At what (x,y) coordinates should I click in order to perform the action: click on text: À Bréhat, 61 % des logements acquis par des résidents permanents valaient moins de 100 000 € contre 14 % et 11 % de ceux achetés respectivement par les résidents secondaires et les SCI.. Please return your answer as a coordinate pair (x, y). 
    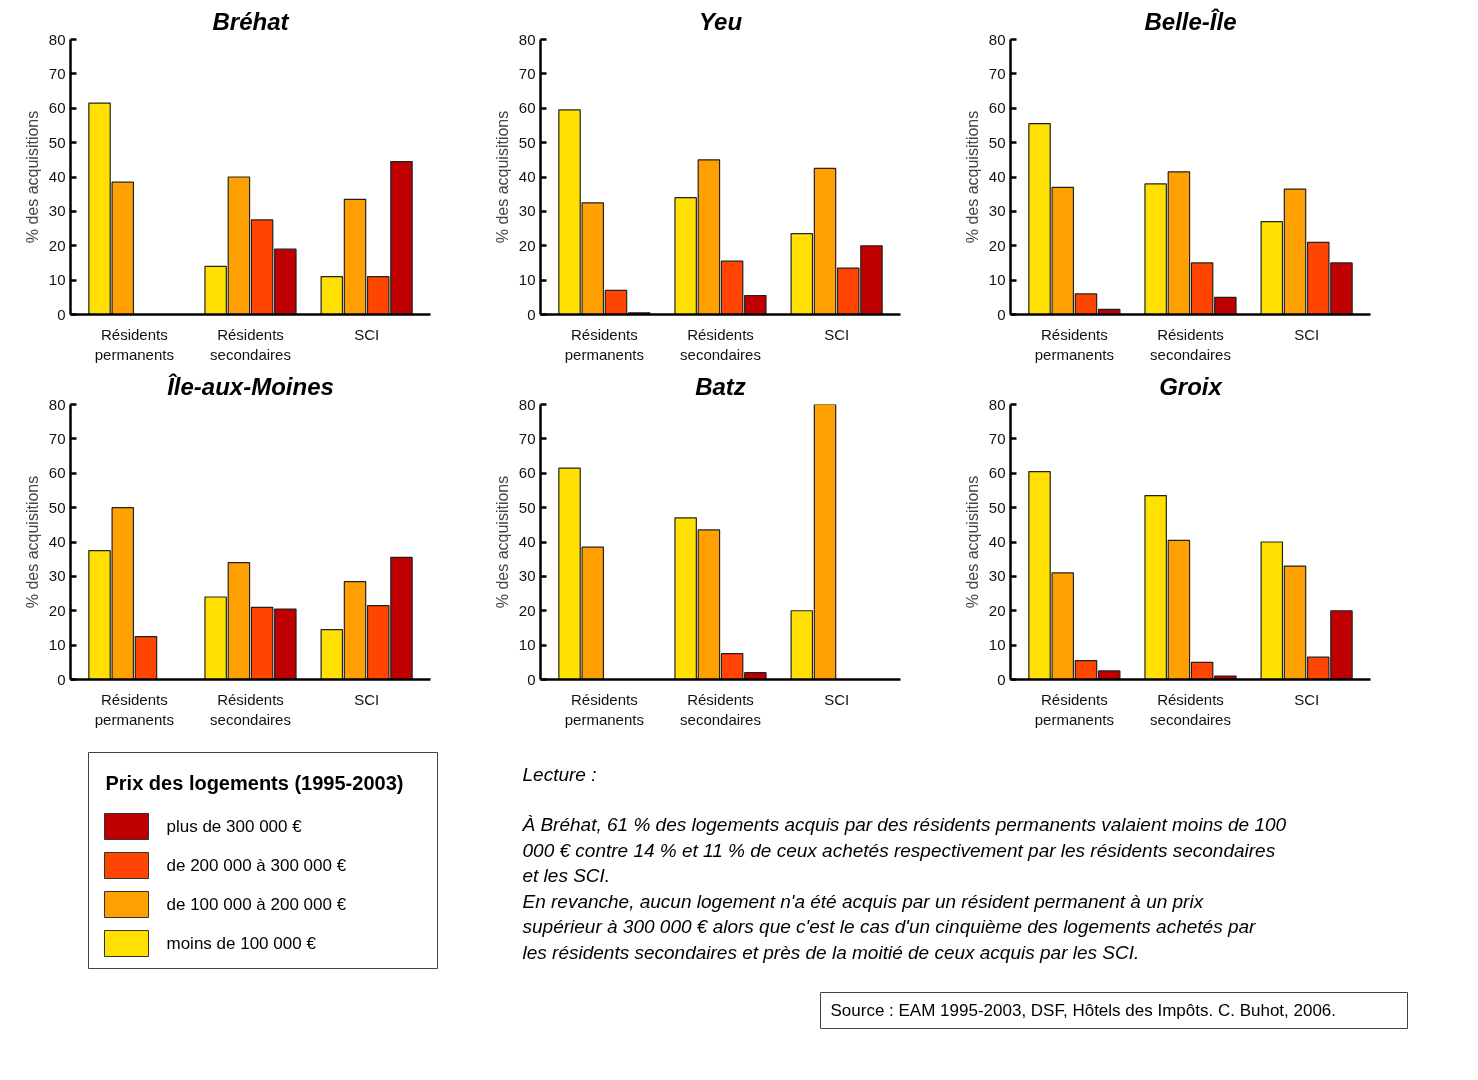
    Looking at the image, I should click on (904, 850).